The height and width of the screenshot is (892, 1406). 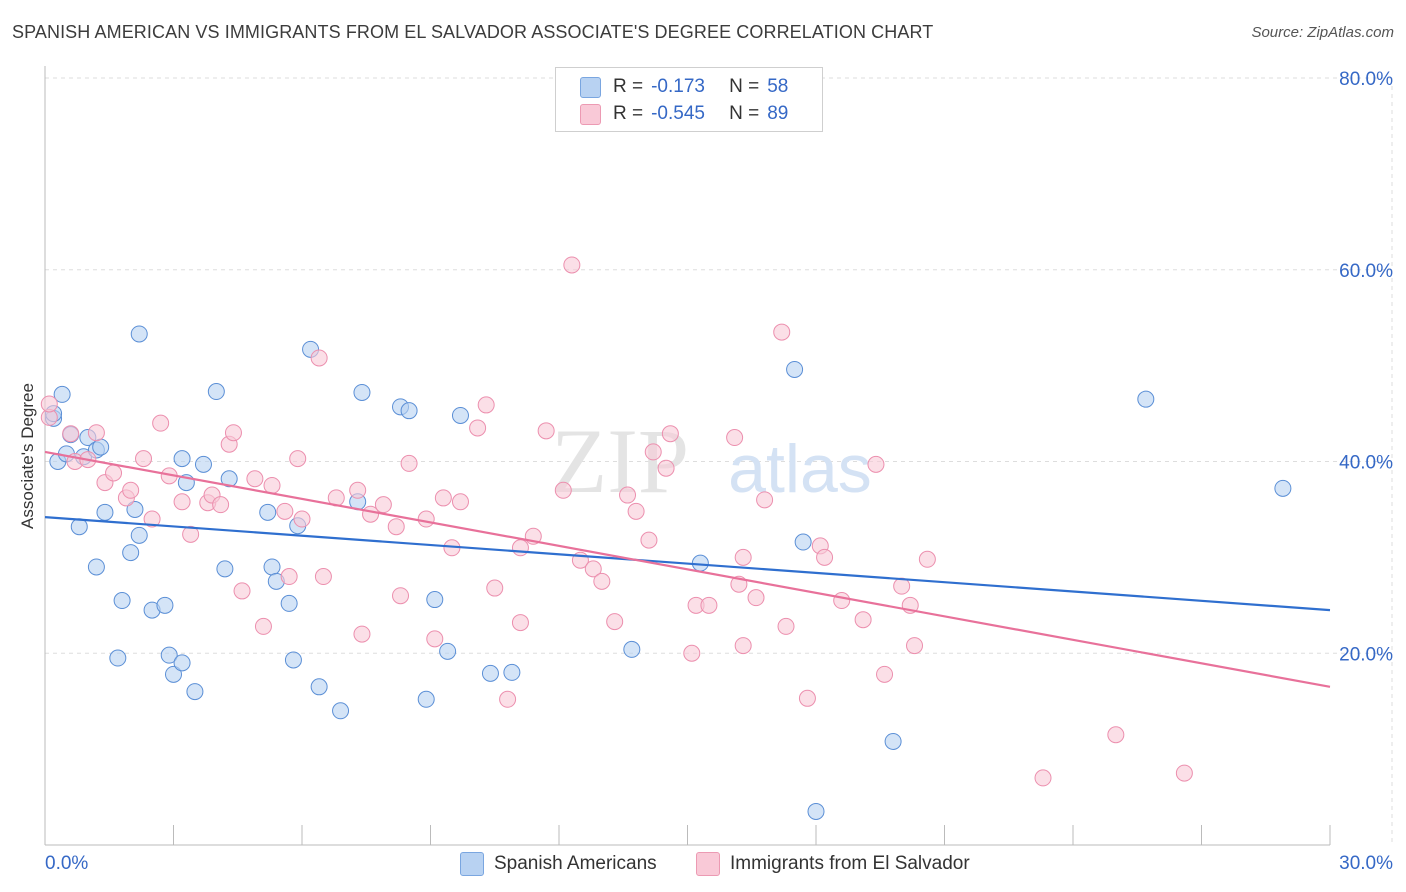 I want to click on y-axis-label: Associate's Degree, so click(x=27, y=456).